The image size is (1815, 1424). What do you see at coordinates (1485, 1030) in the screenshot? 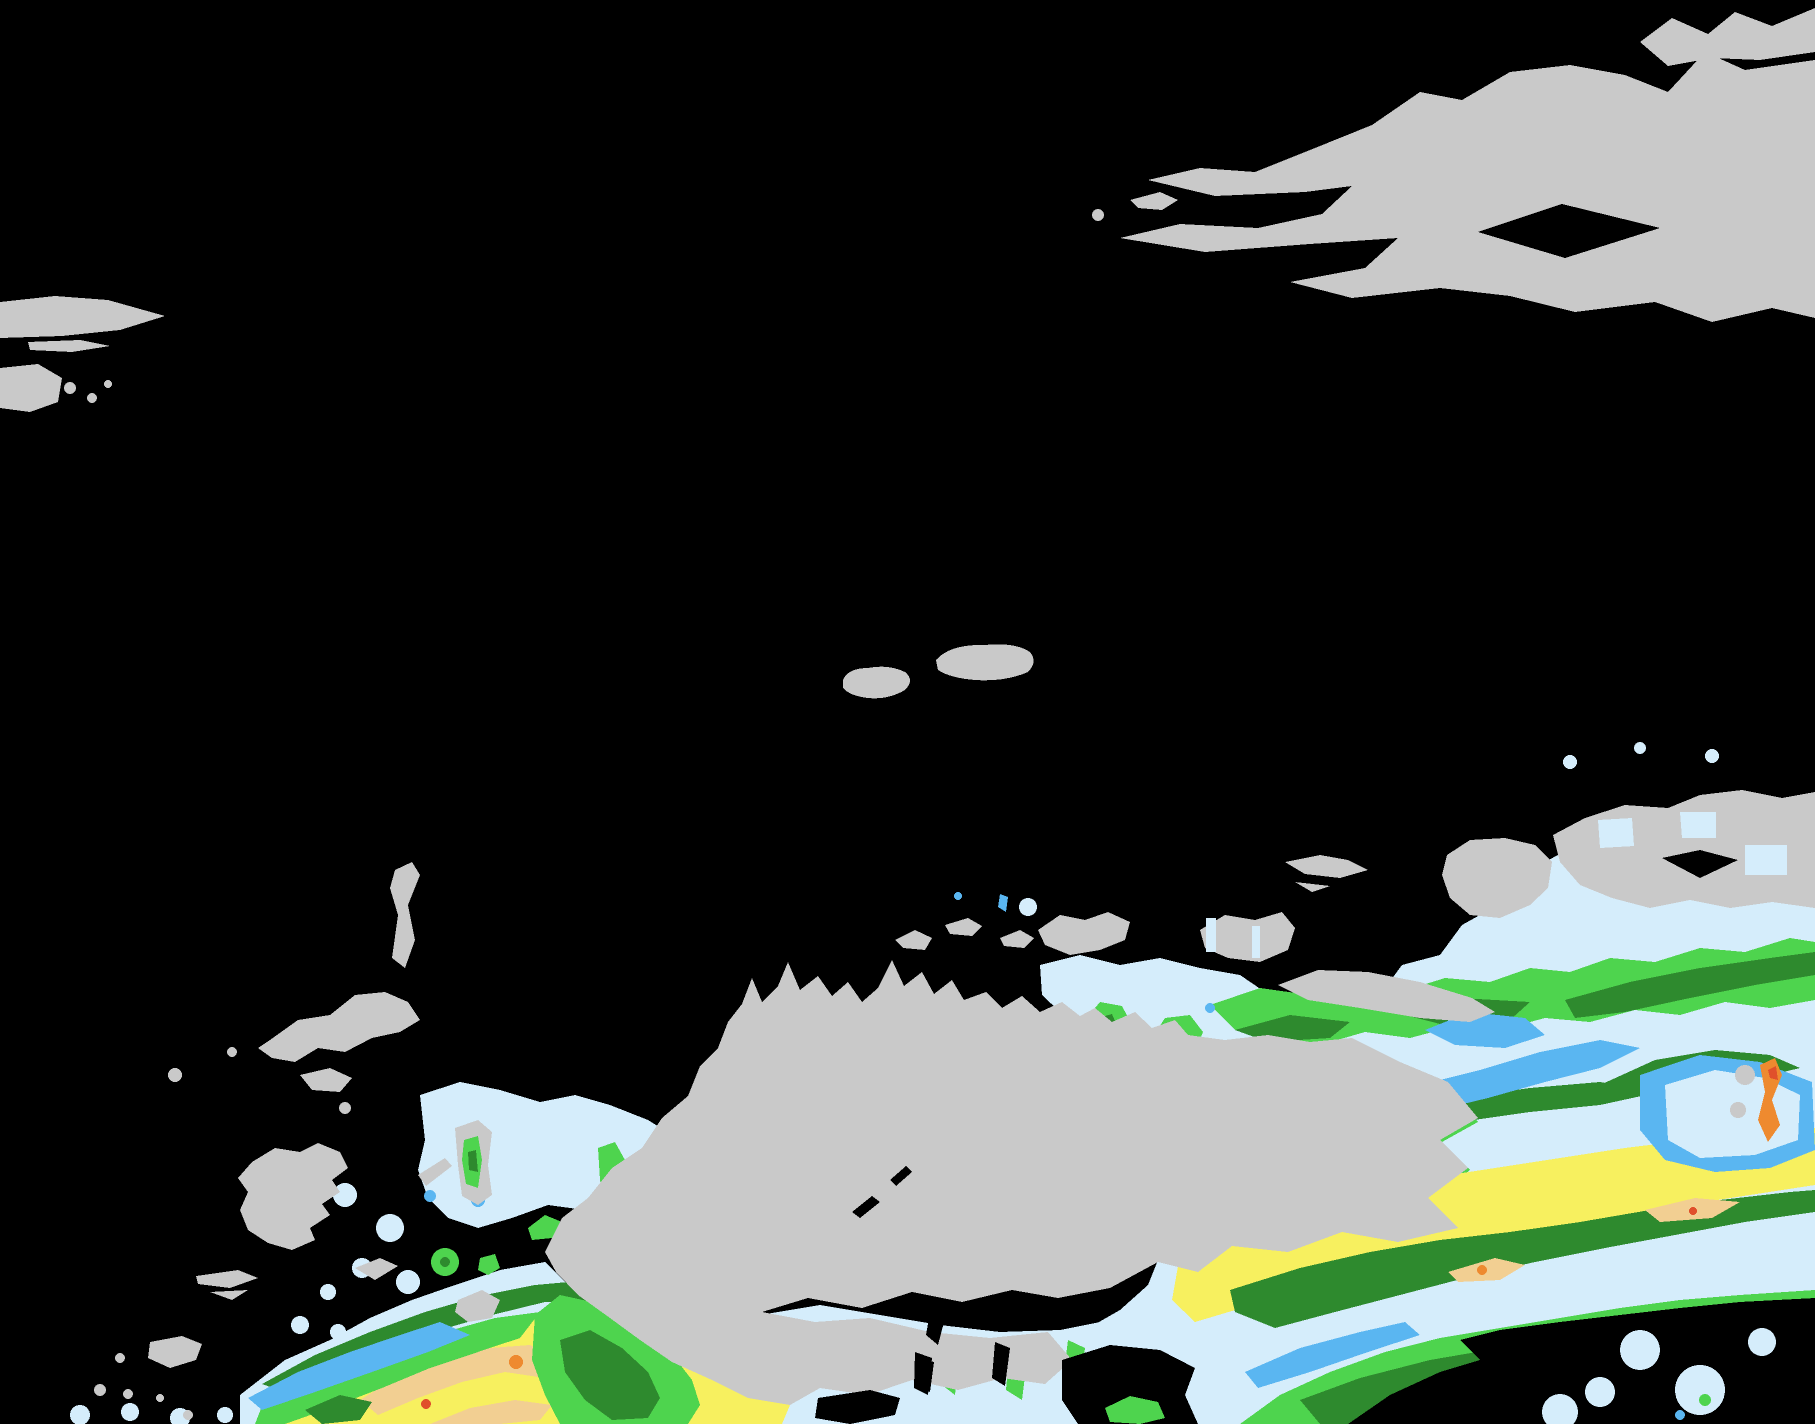
I see `rs-blue-patch` at bounding box center [1485, 1030].